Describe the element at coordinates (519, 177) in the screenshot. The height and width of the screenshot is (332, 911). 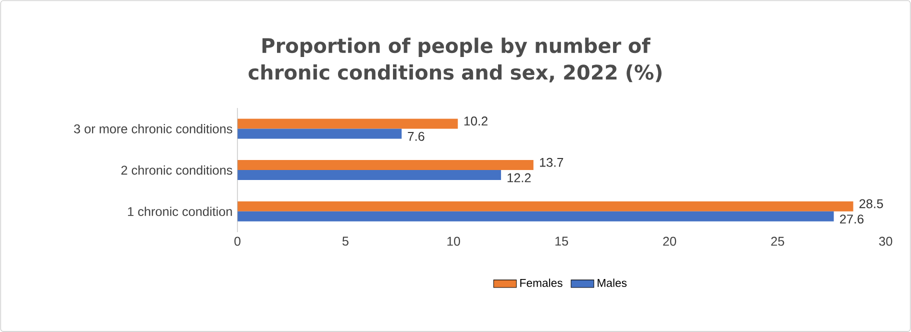
I see `data-label: 12.2` at that location.